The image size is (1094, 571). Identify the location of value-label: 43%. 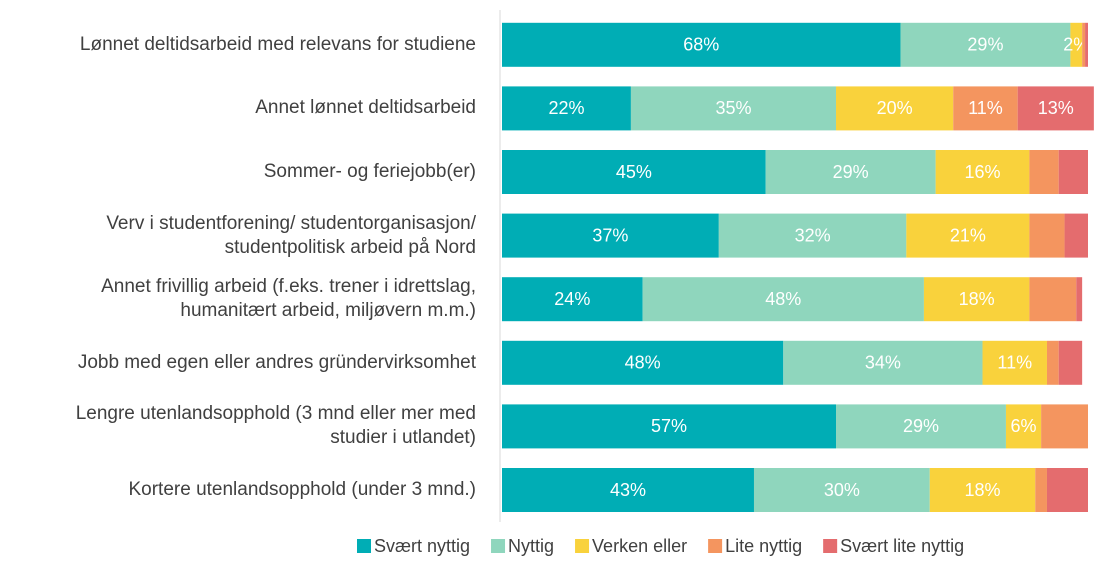
(628, 490).